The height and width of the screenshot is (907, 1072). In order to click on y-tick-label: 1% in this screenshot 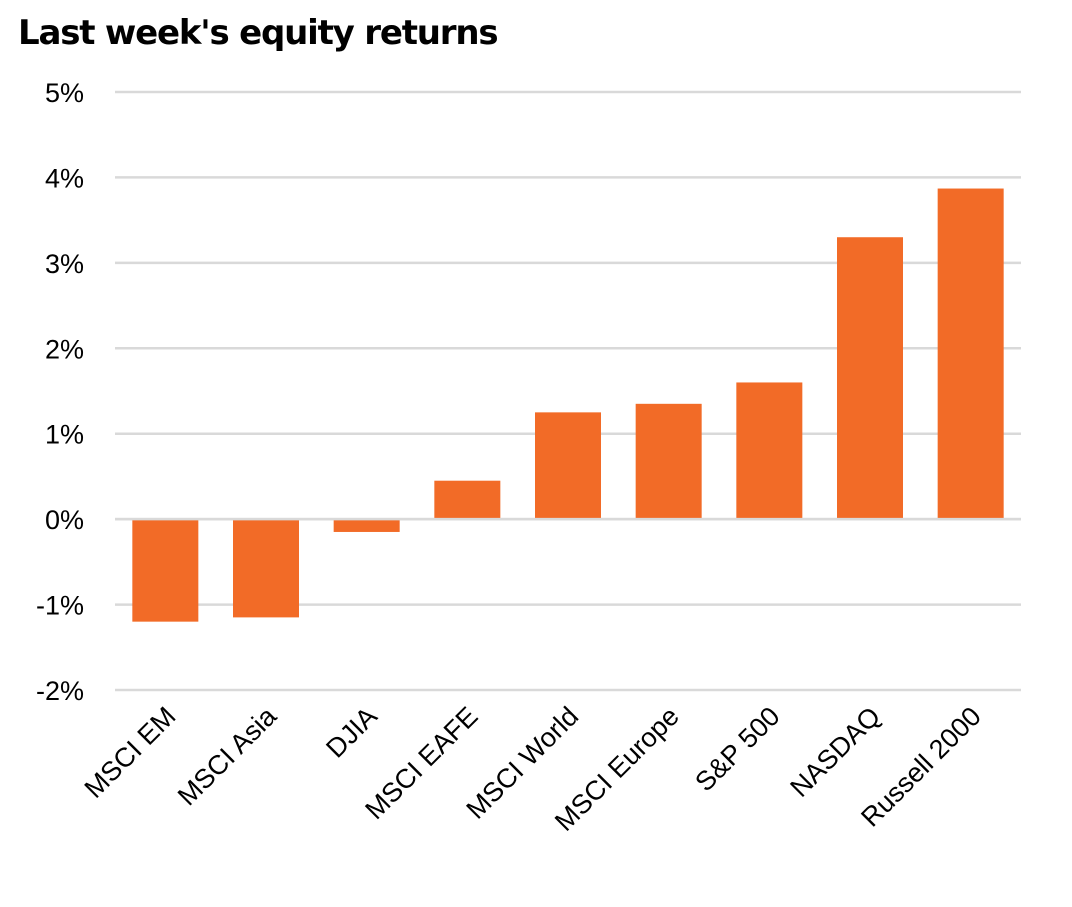, I will do `click(64, 435)`.